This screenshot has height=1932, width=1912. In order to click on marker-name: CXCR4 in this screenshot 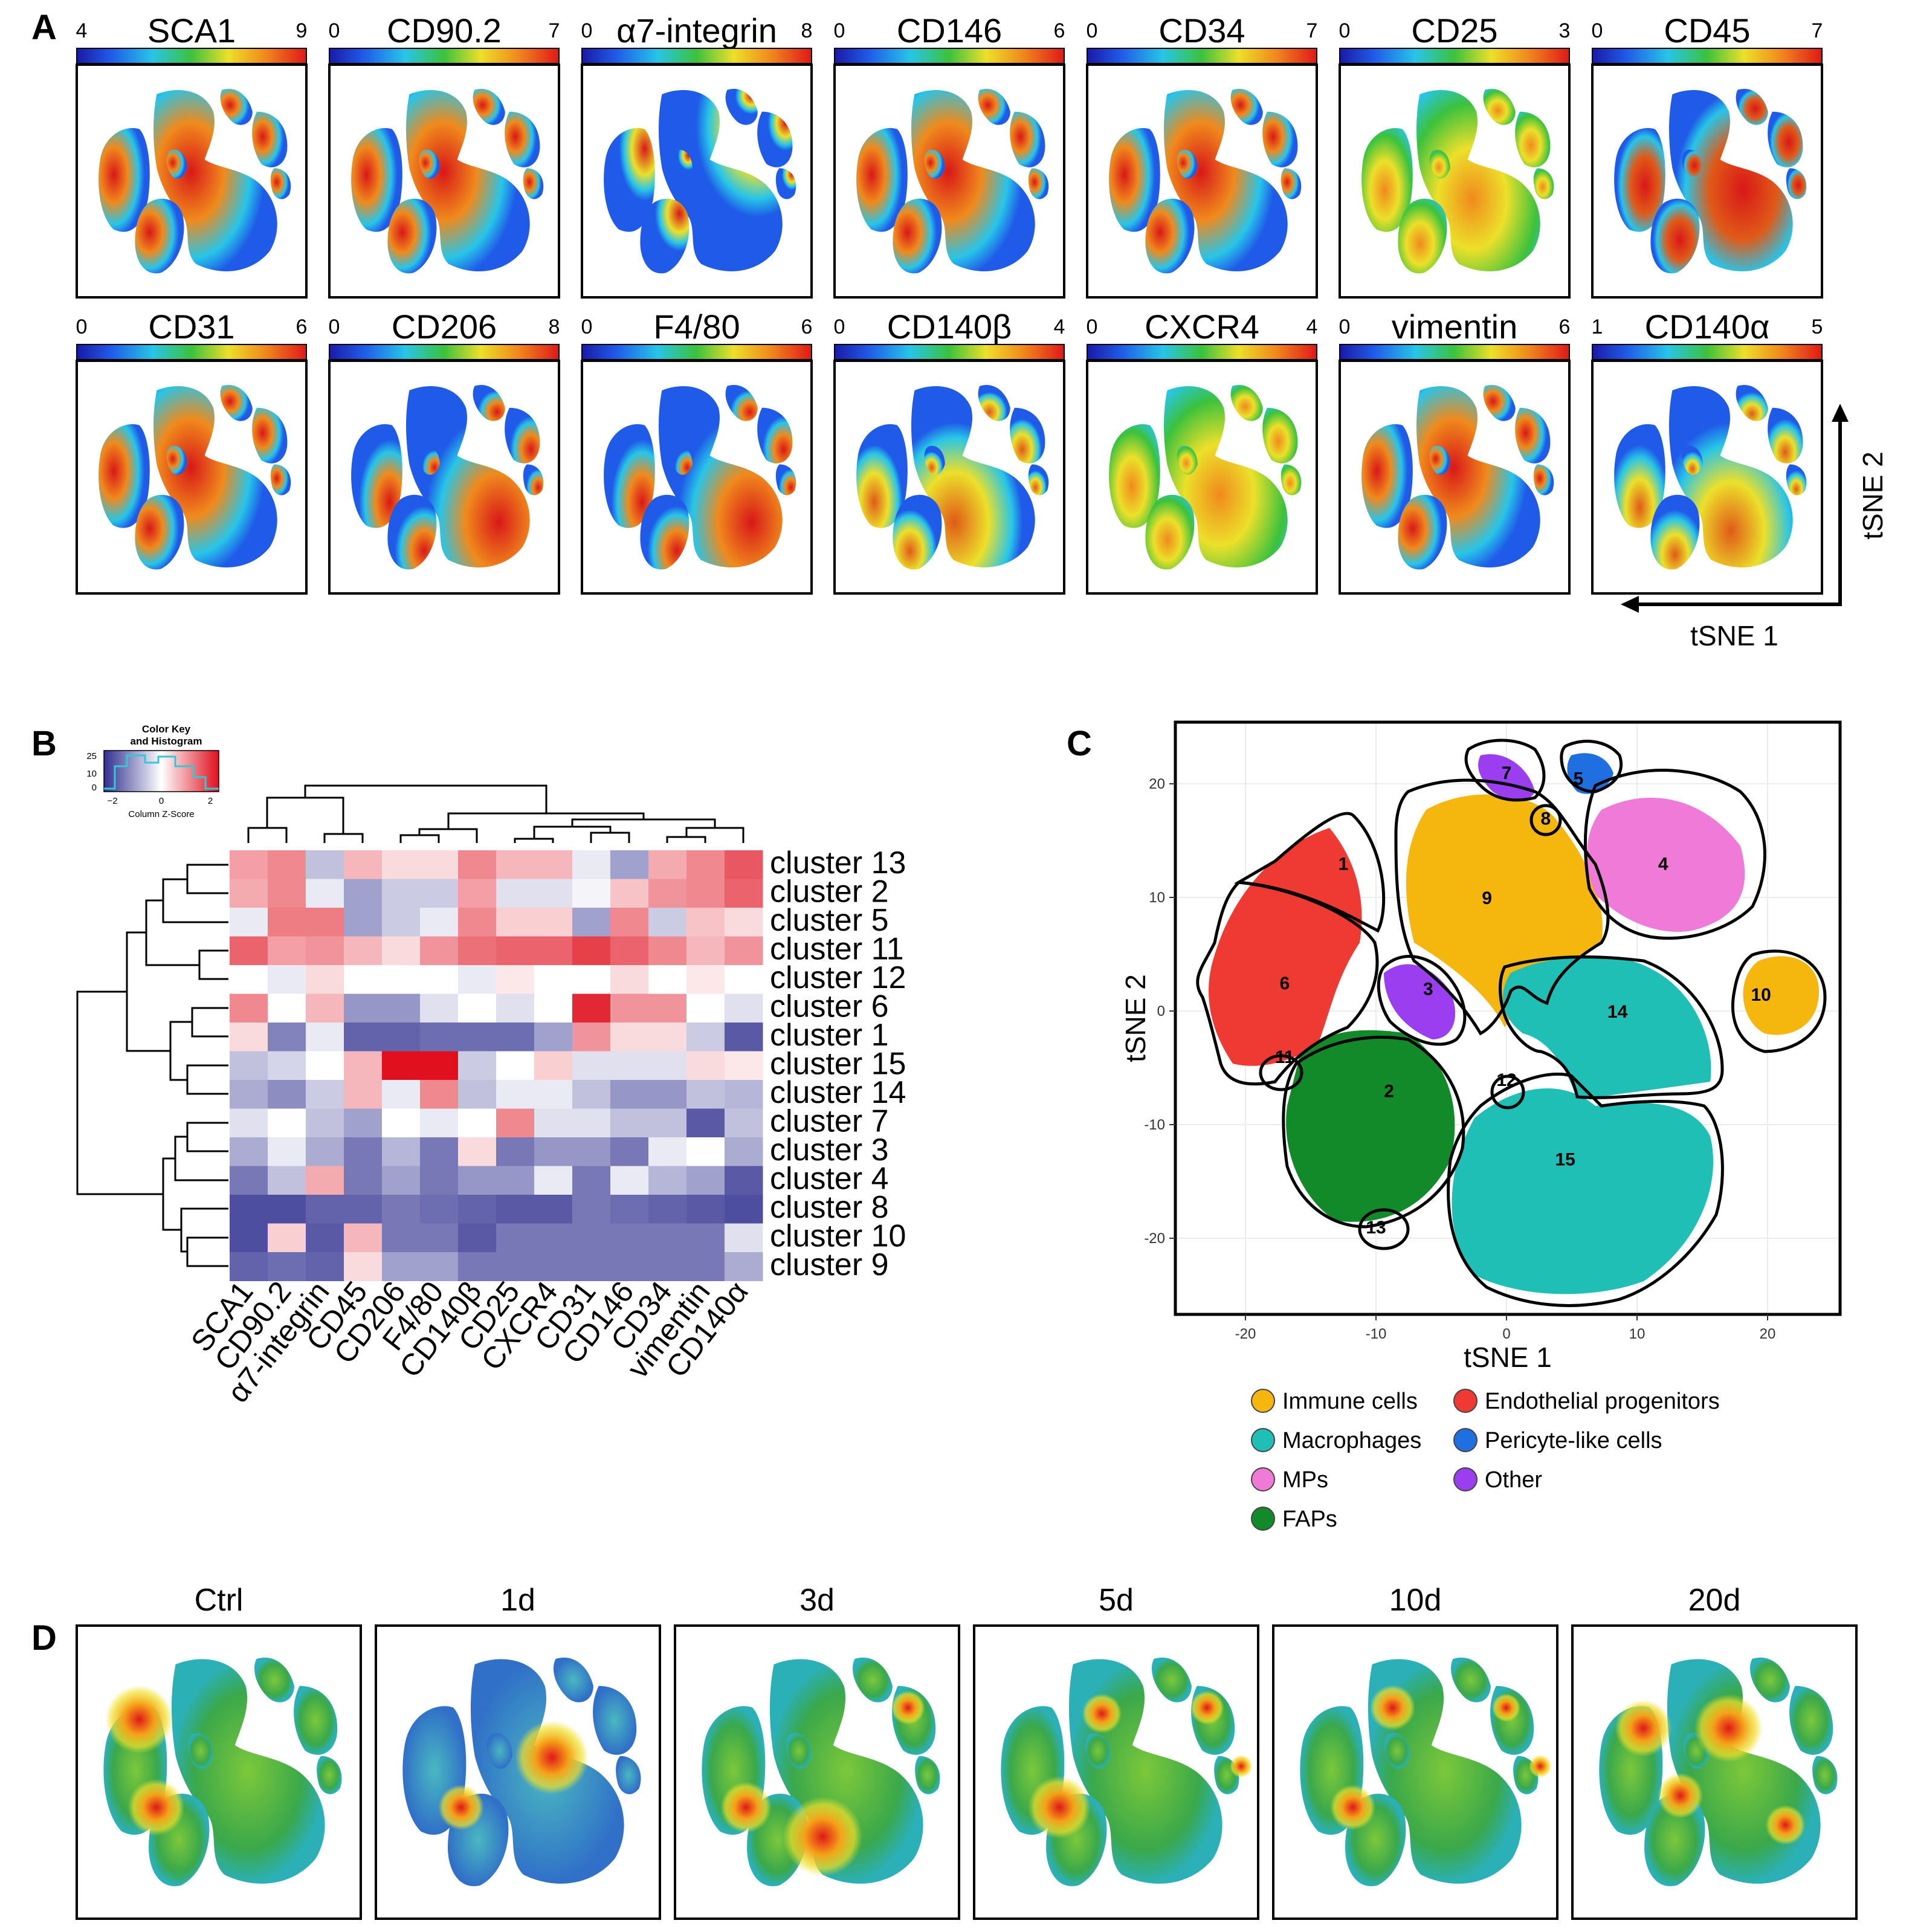, I will do `click(1202, 327)`.